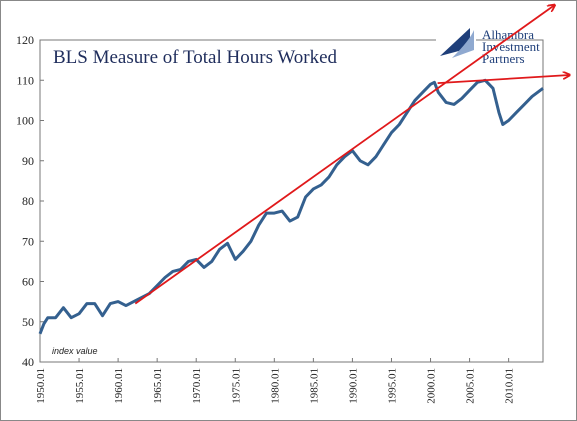  I want to click on y-tick-label: 110, so click(25, 80).